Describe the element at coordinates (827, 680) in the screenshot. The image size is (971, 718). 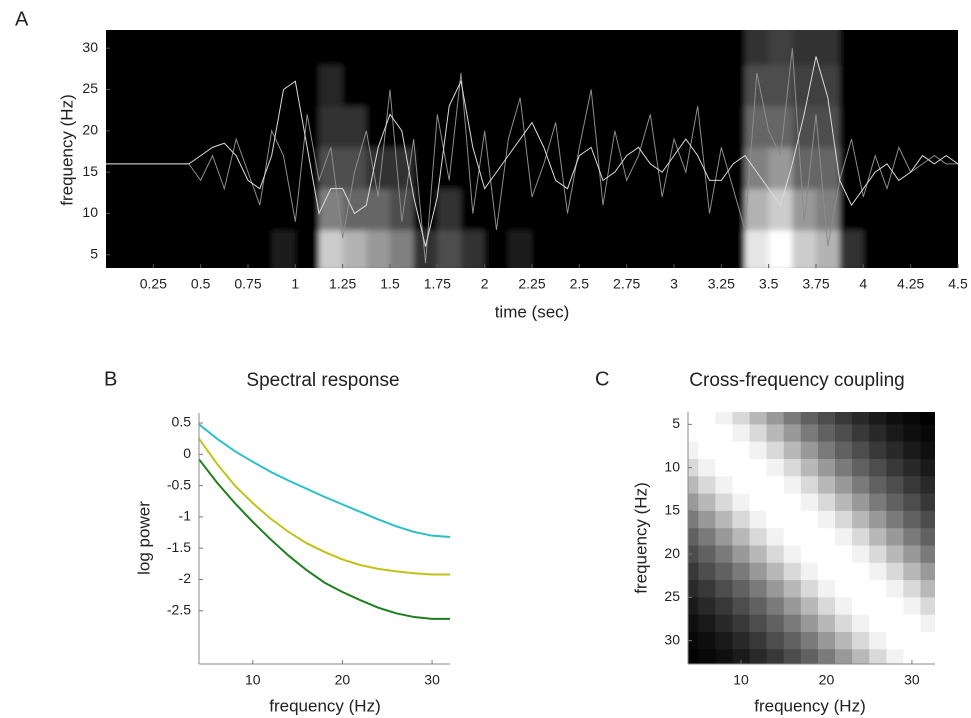
I see `x-tick-label: 20` at that location.